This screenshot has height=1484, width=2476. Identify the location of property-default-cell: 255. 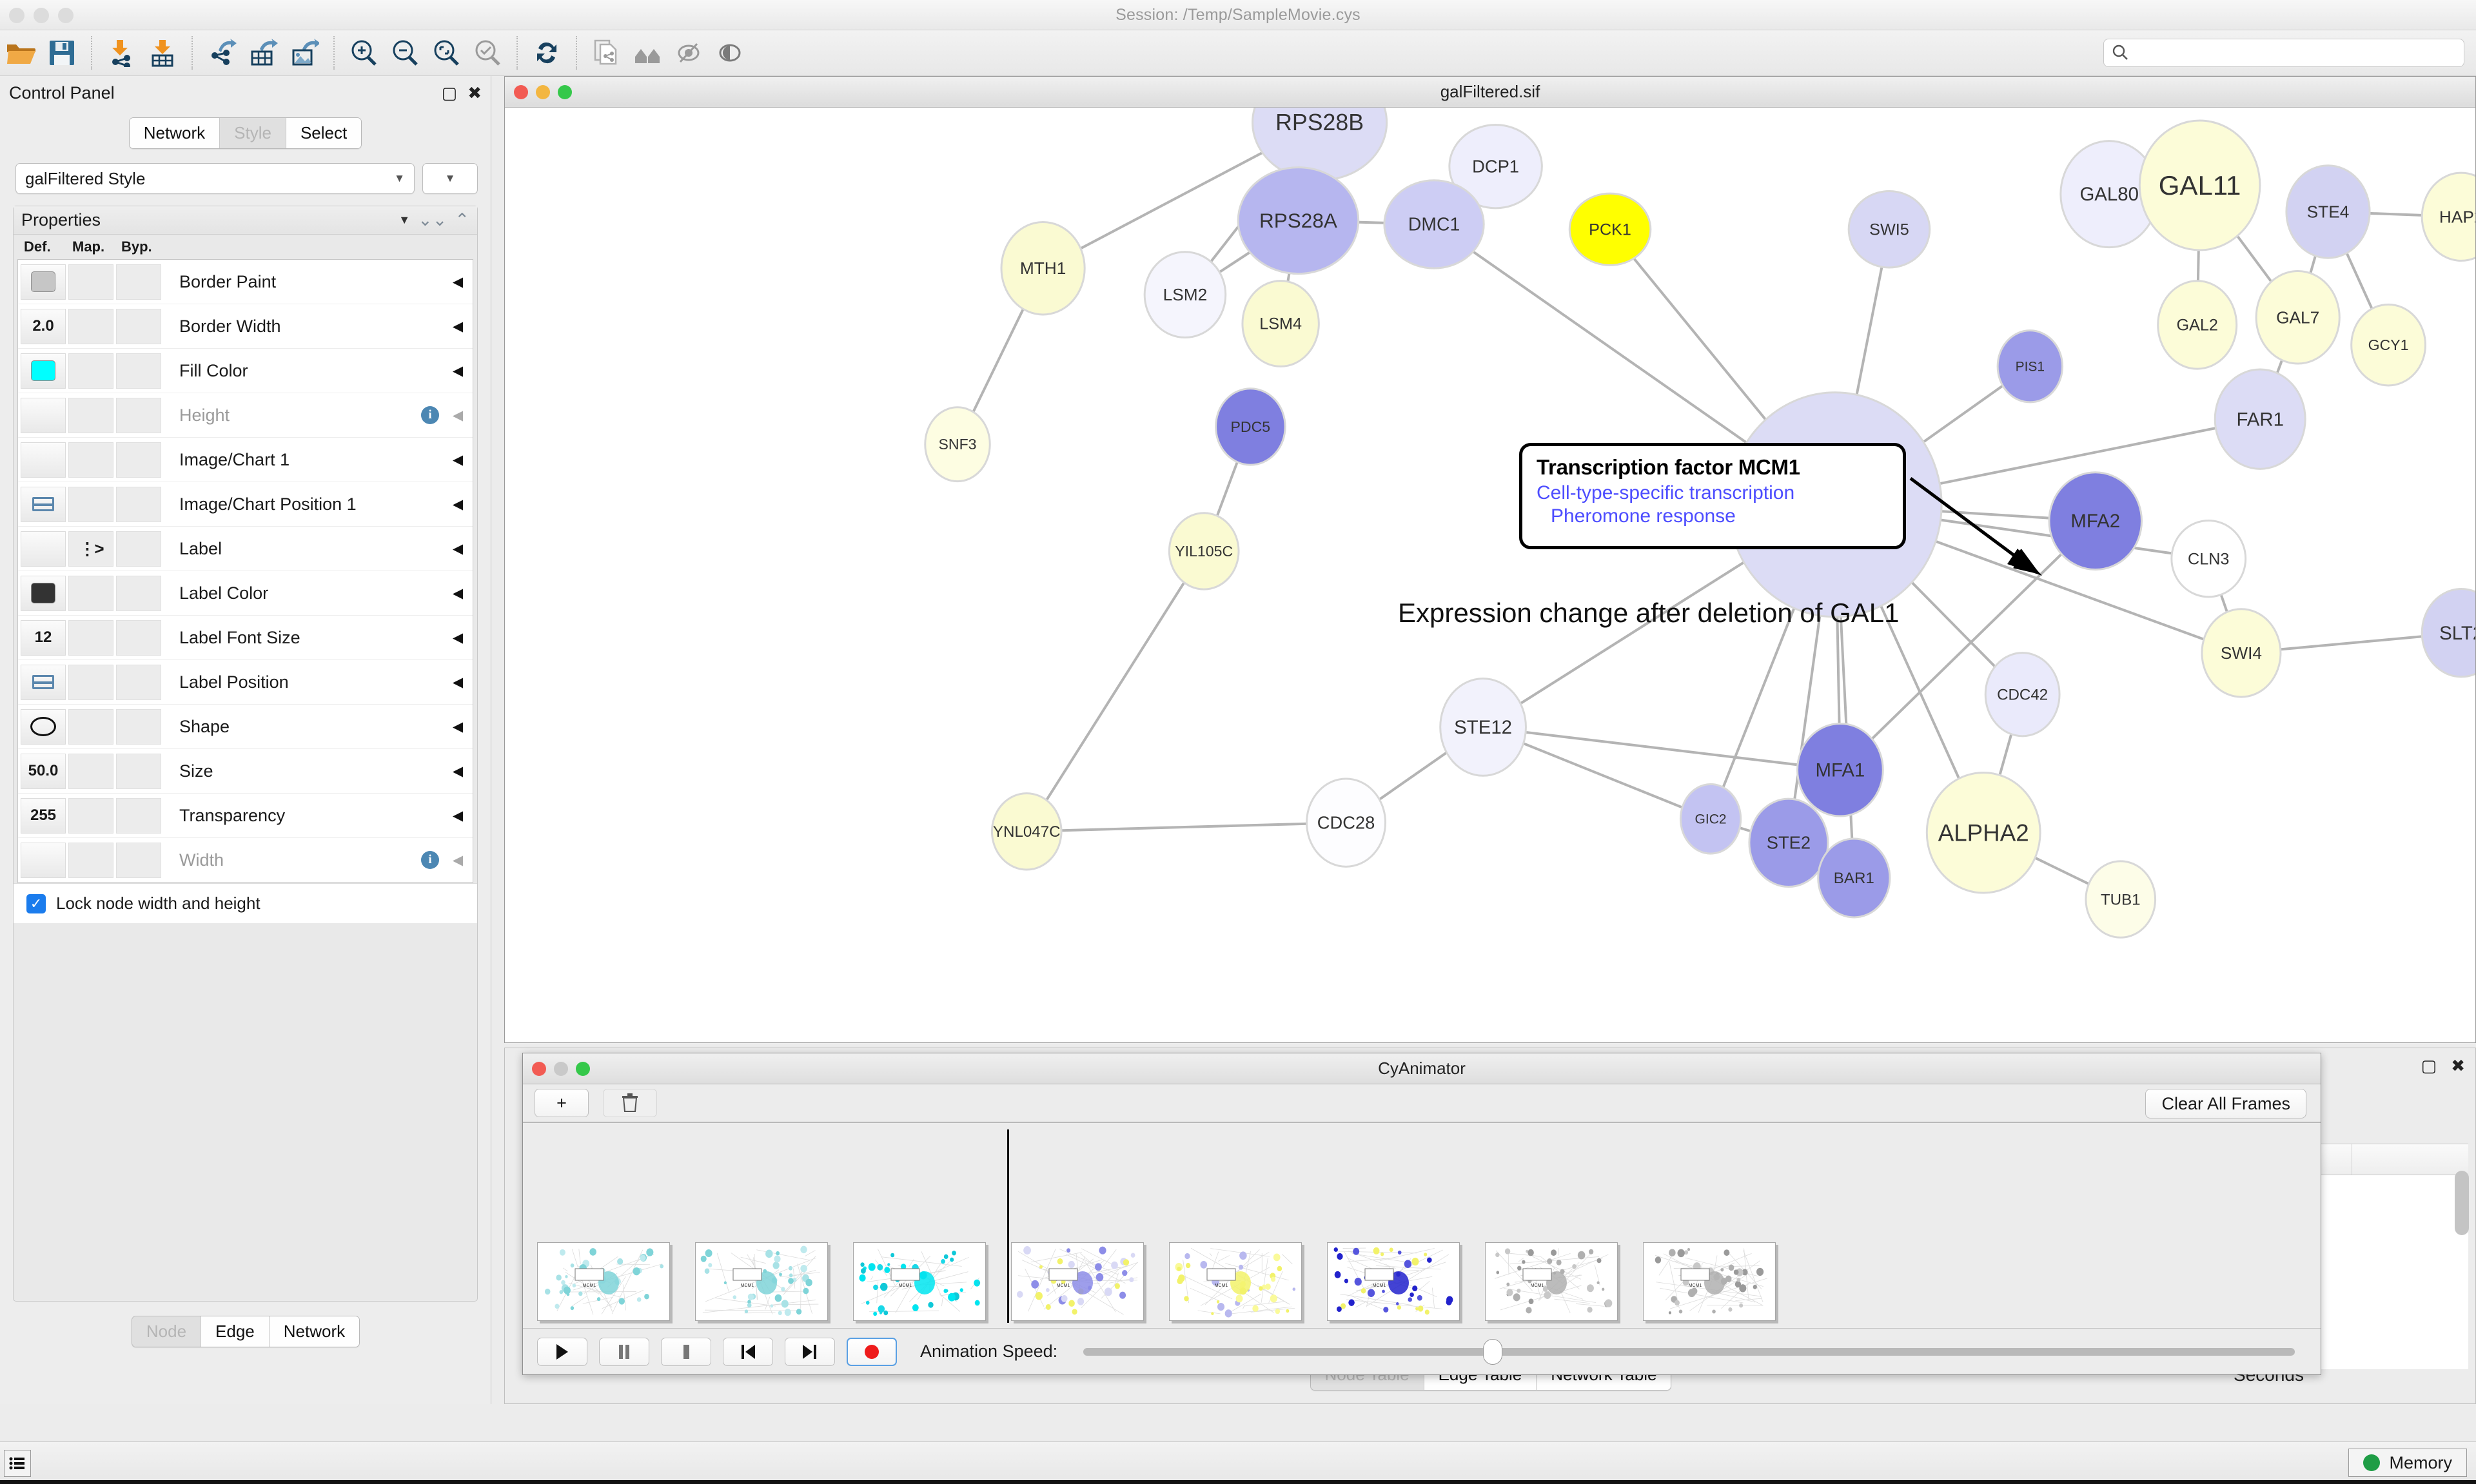
(43, 815).